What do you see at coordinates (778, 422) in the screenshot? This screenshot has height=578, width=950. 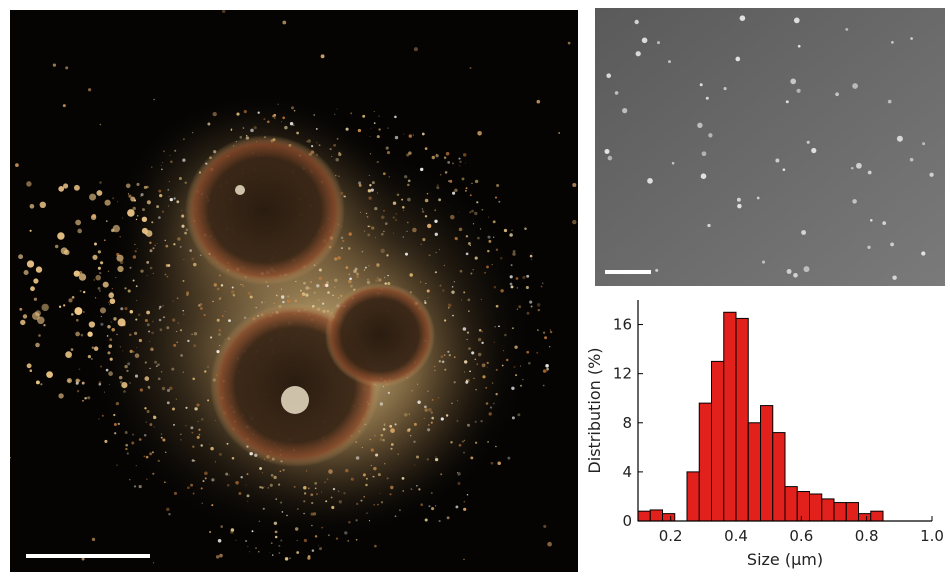 I see `histogram-axes: 0 4 8 12 16 0.2 0.4 0.6 0.8 1.0` at bounding box center [778, 422].